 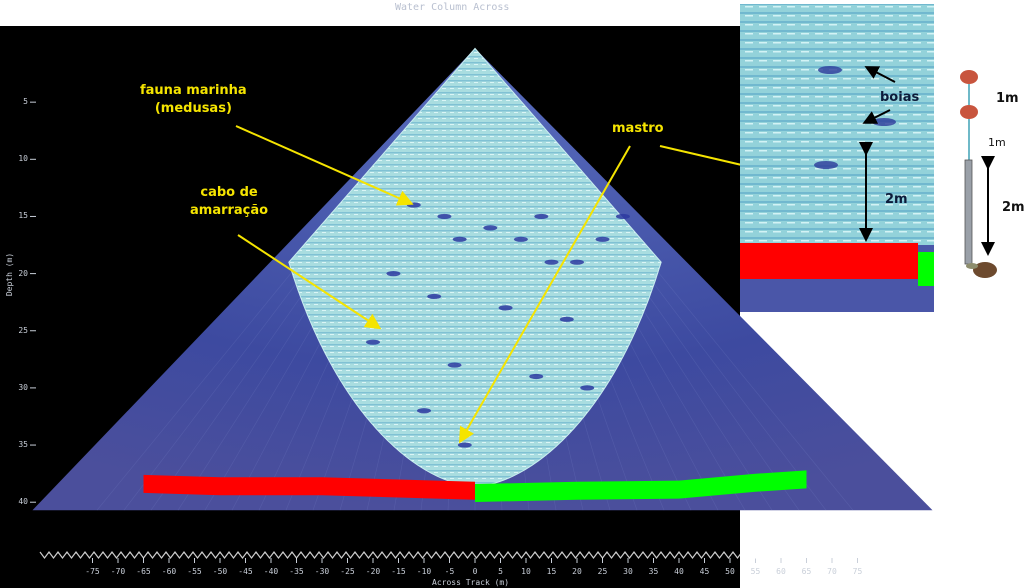 What do you see at coordinates (23, 445) in the screenshot?
I see `y-tick-label: 35` at bounding box center [23, 445].